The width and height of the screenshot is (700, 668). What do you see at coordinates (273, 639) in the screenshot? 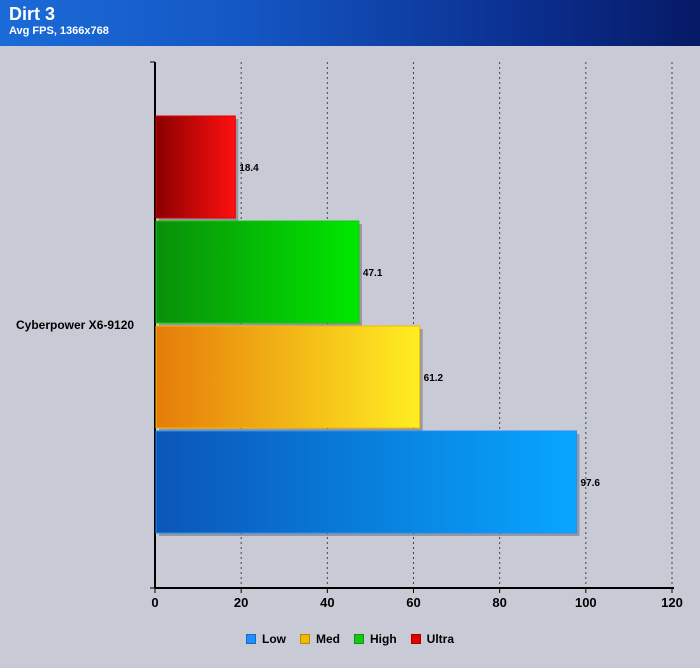
I see `legend-label: Low` at bounding box center [273, 639].